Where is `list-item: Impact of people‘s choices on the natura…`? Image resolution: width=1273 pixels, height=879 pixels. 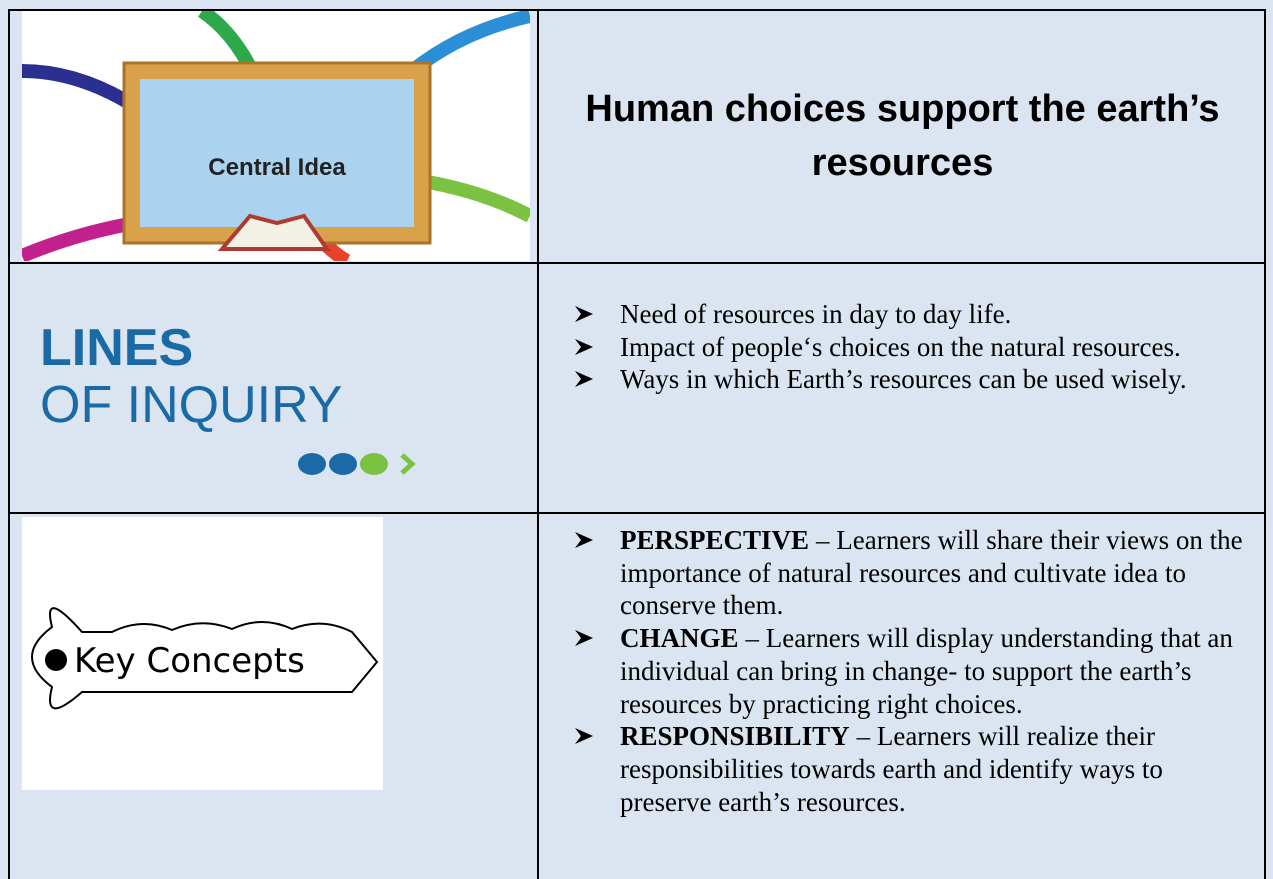
list-item: Impact of people‘s choices on the natura… is located at coordinates (914, 347).